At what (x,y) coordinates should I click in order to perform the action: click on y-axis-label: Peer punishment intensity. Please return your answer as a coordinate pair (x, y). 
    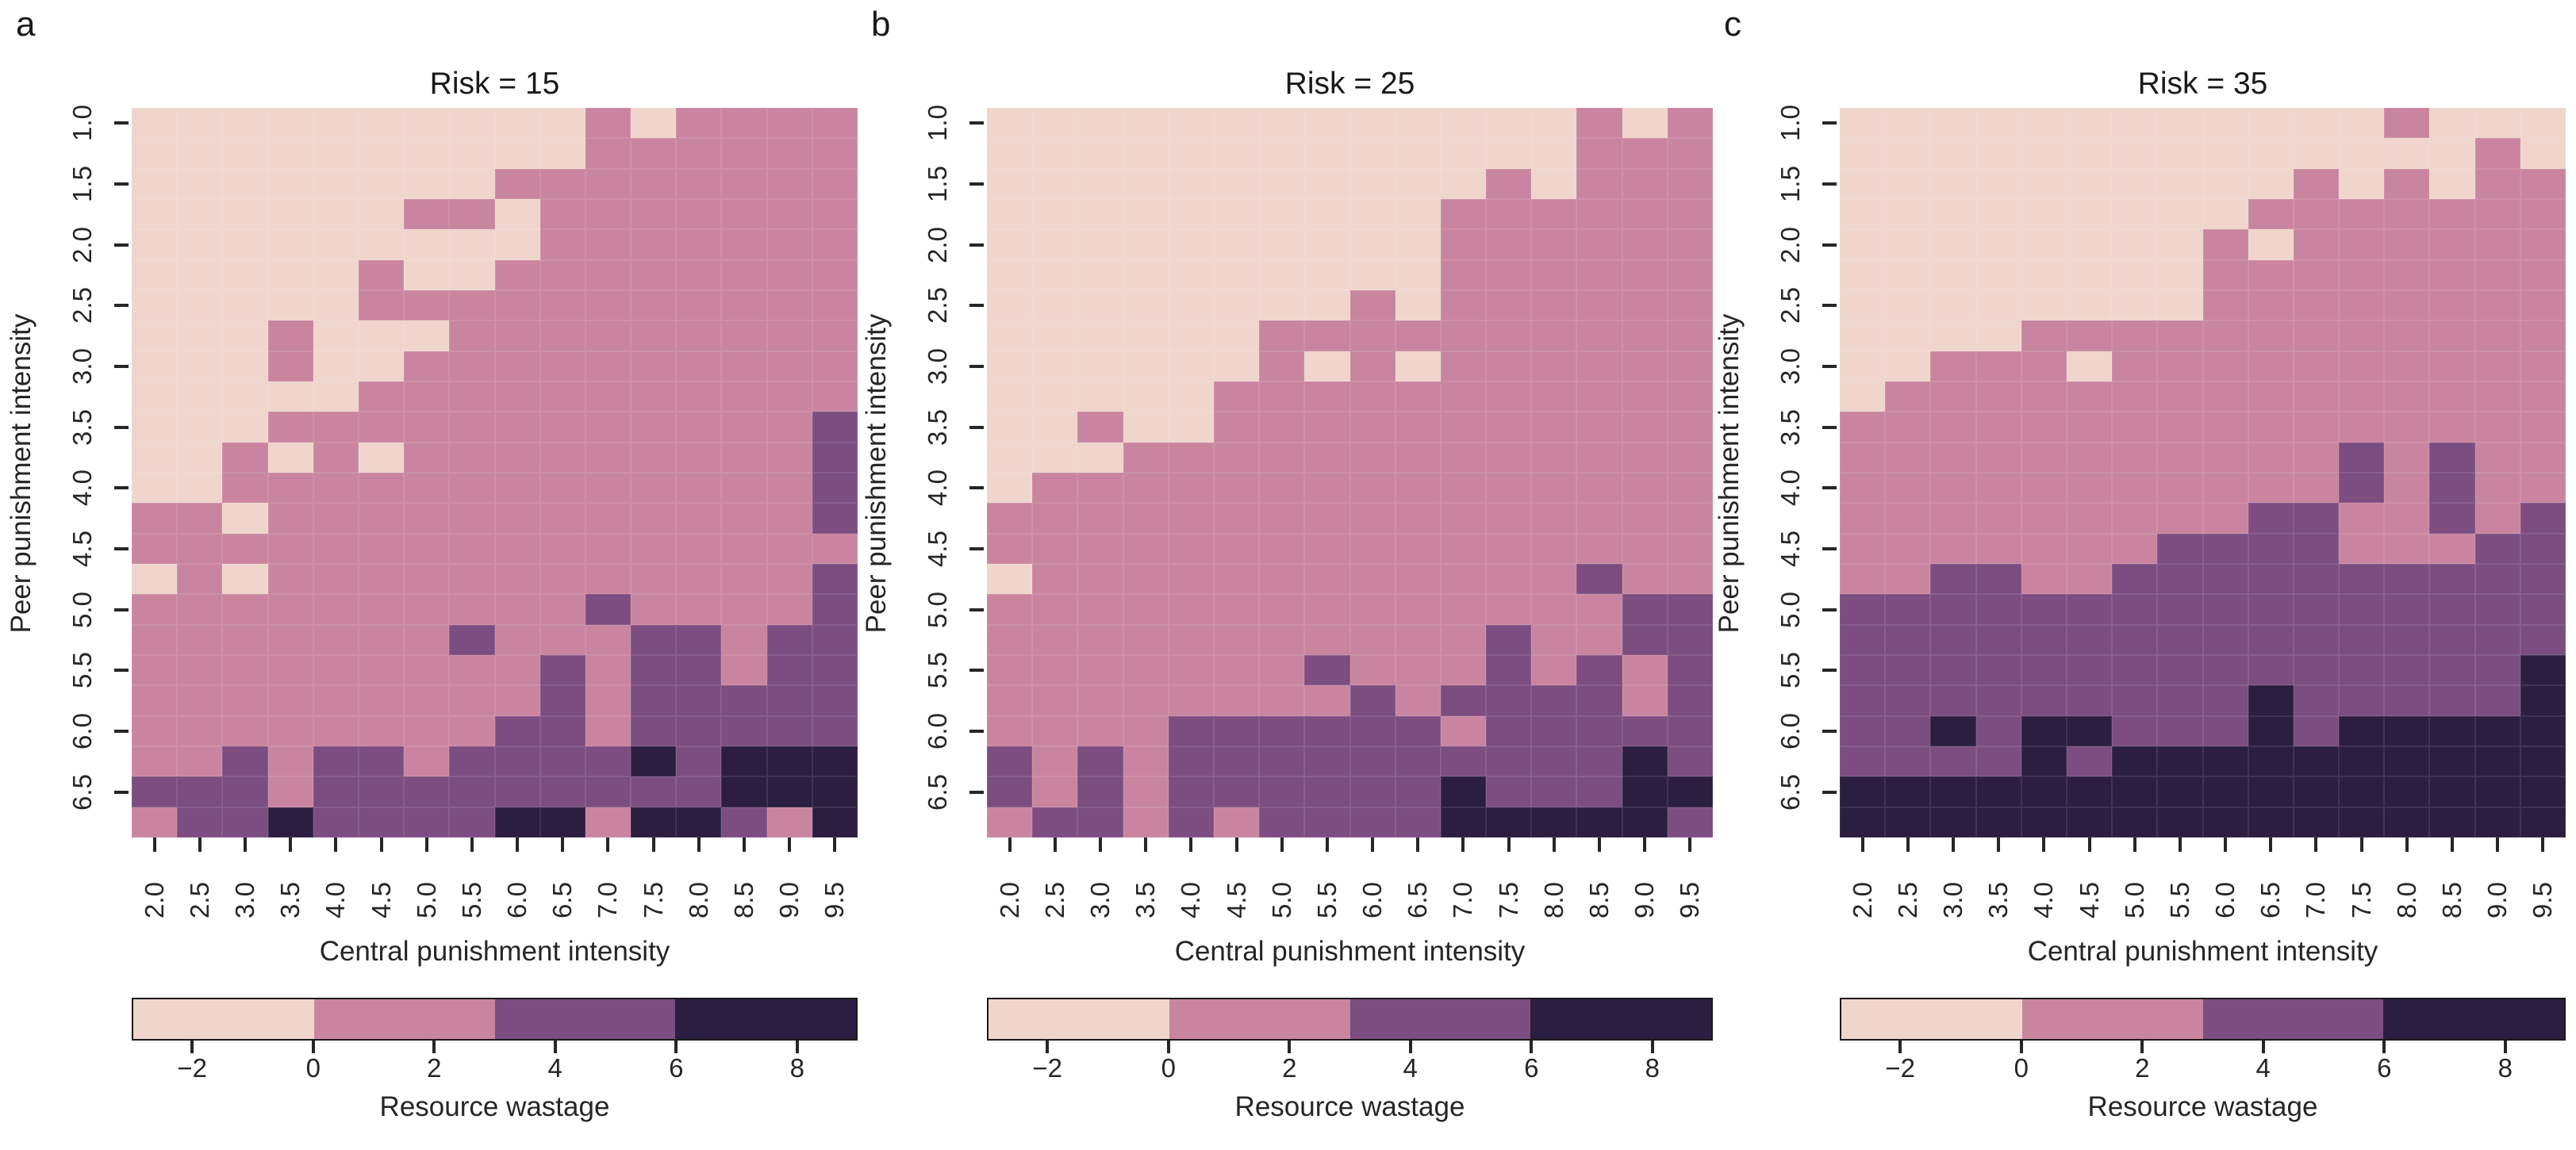
    Looking at the image, I should click on (876, 473).